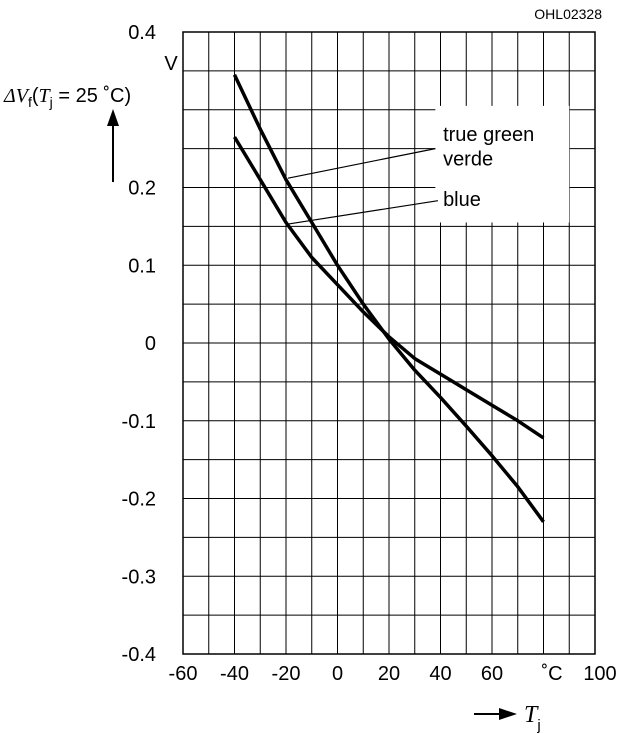 The height and width of the screenshot is (734, 619). What do you see at coordinates (363, 212) in the screenshot?
I see `blue-leader-line` at bounding box center [363, 212].